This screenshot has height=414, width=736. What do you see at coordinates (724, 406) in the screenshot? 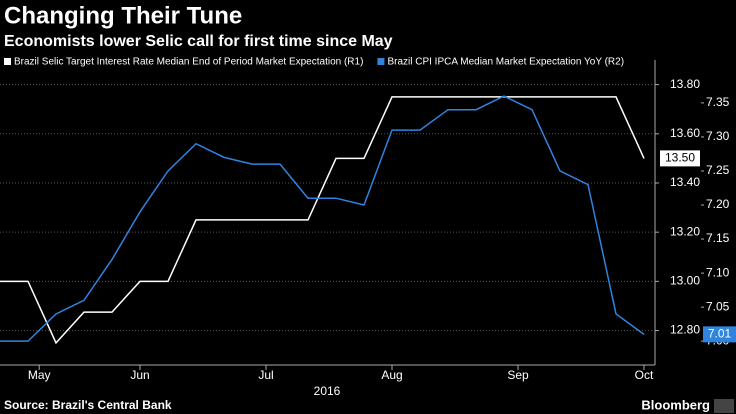
I see `brand-icon` at bounding box center [724, 406].